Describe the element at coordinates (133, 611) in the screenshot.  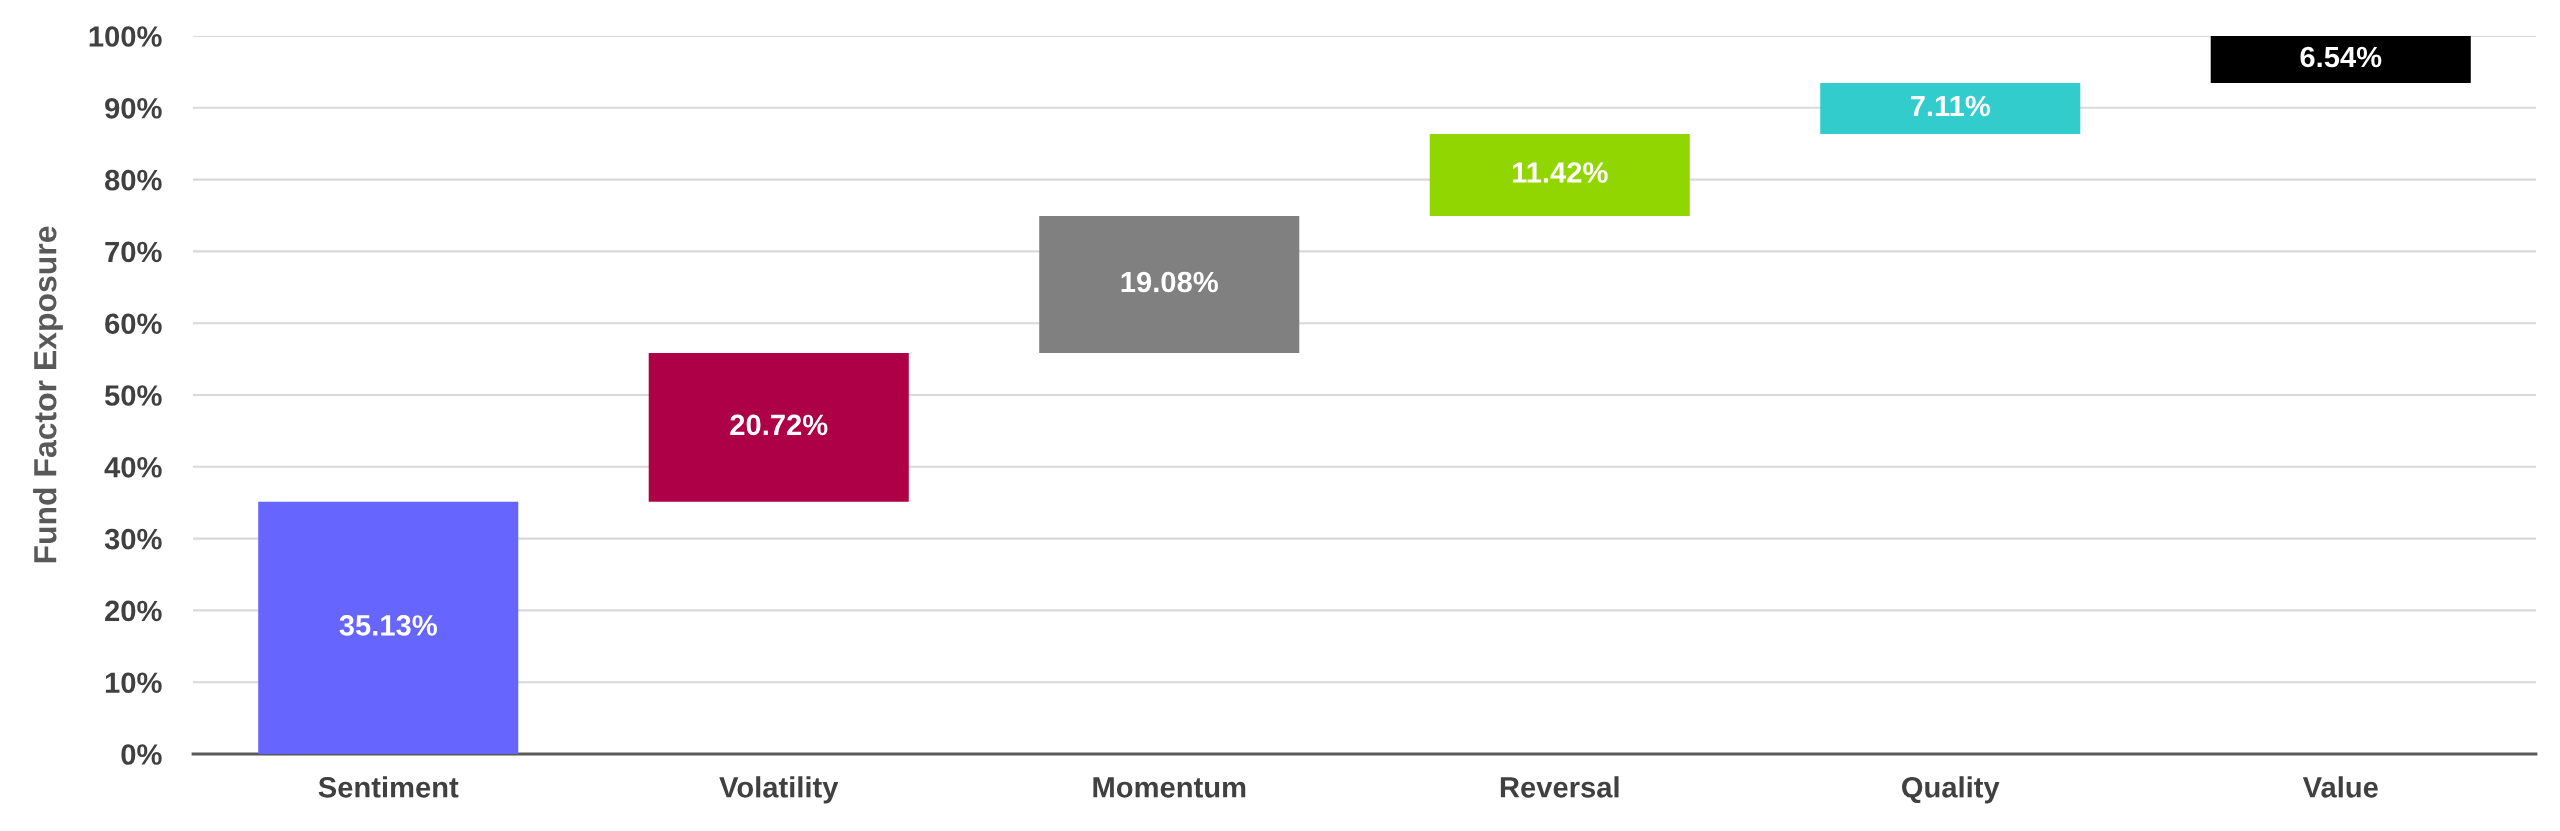
I see `y-tick-label: 20%` at that location.